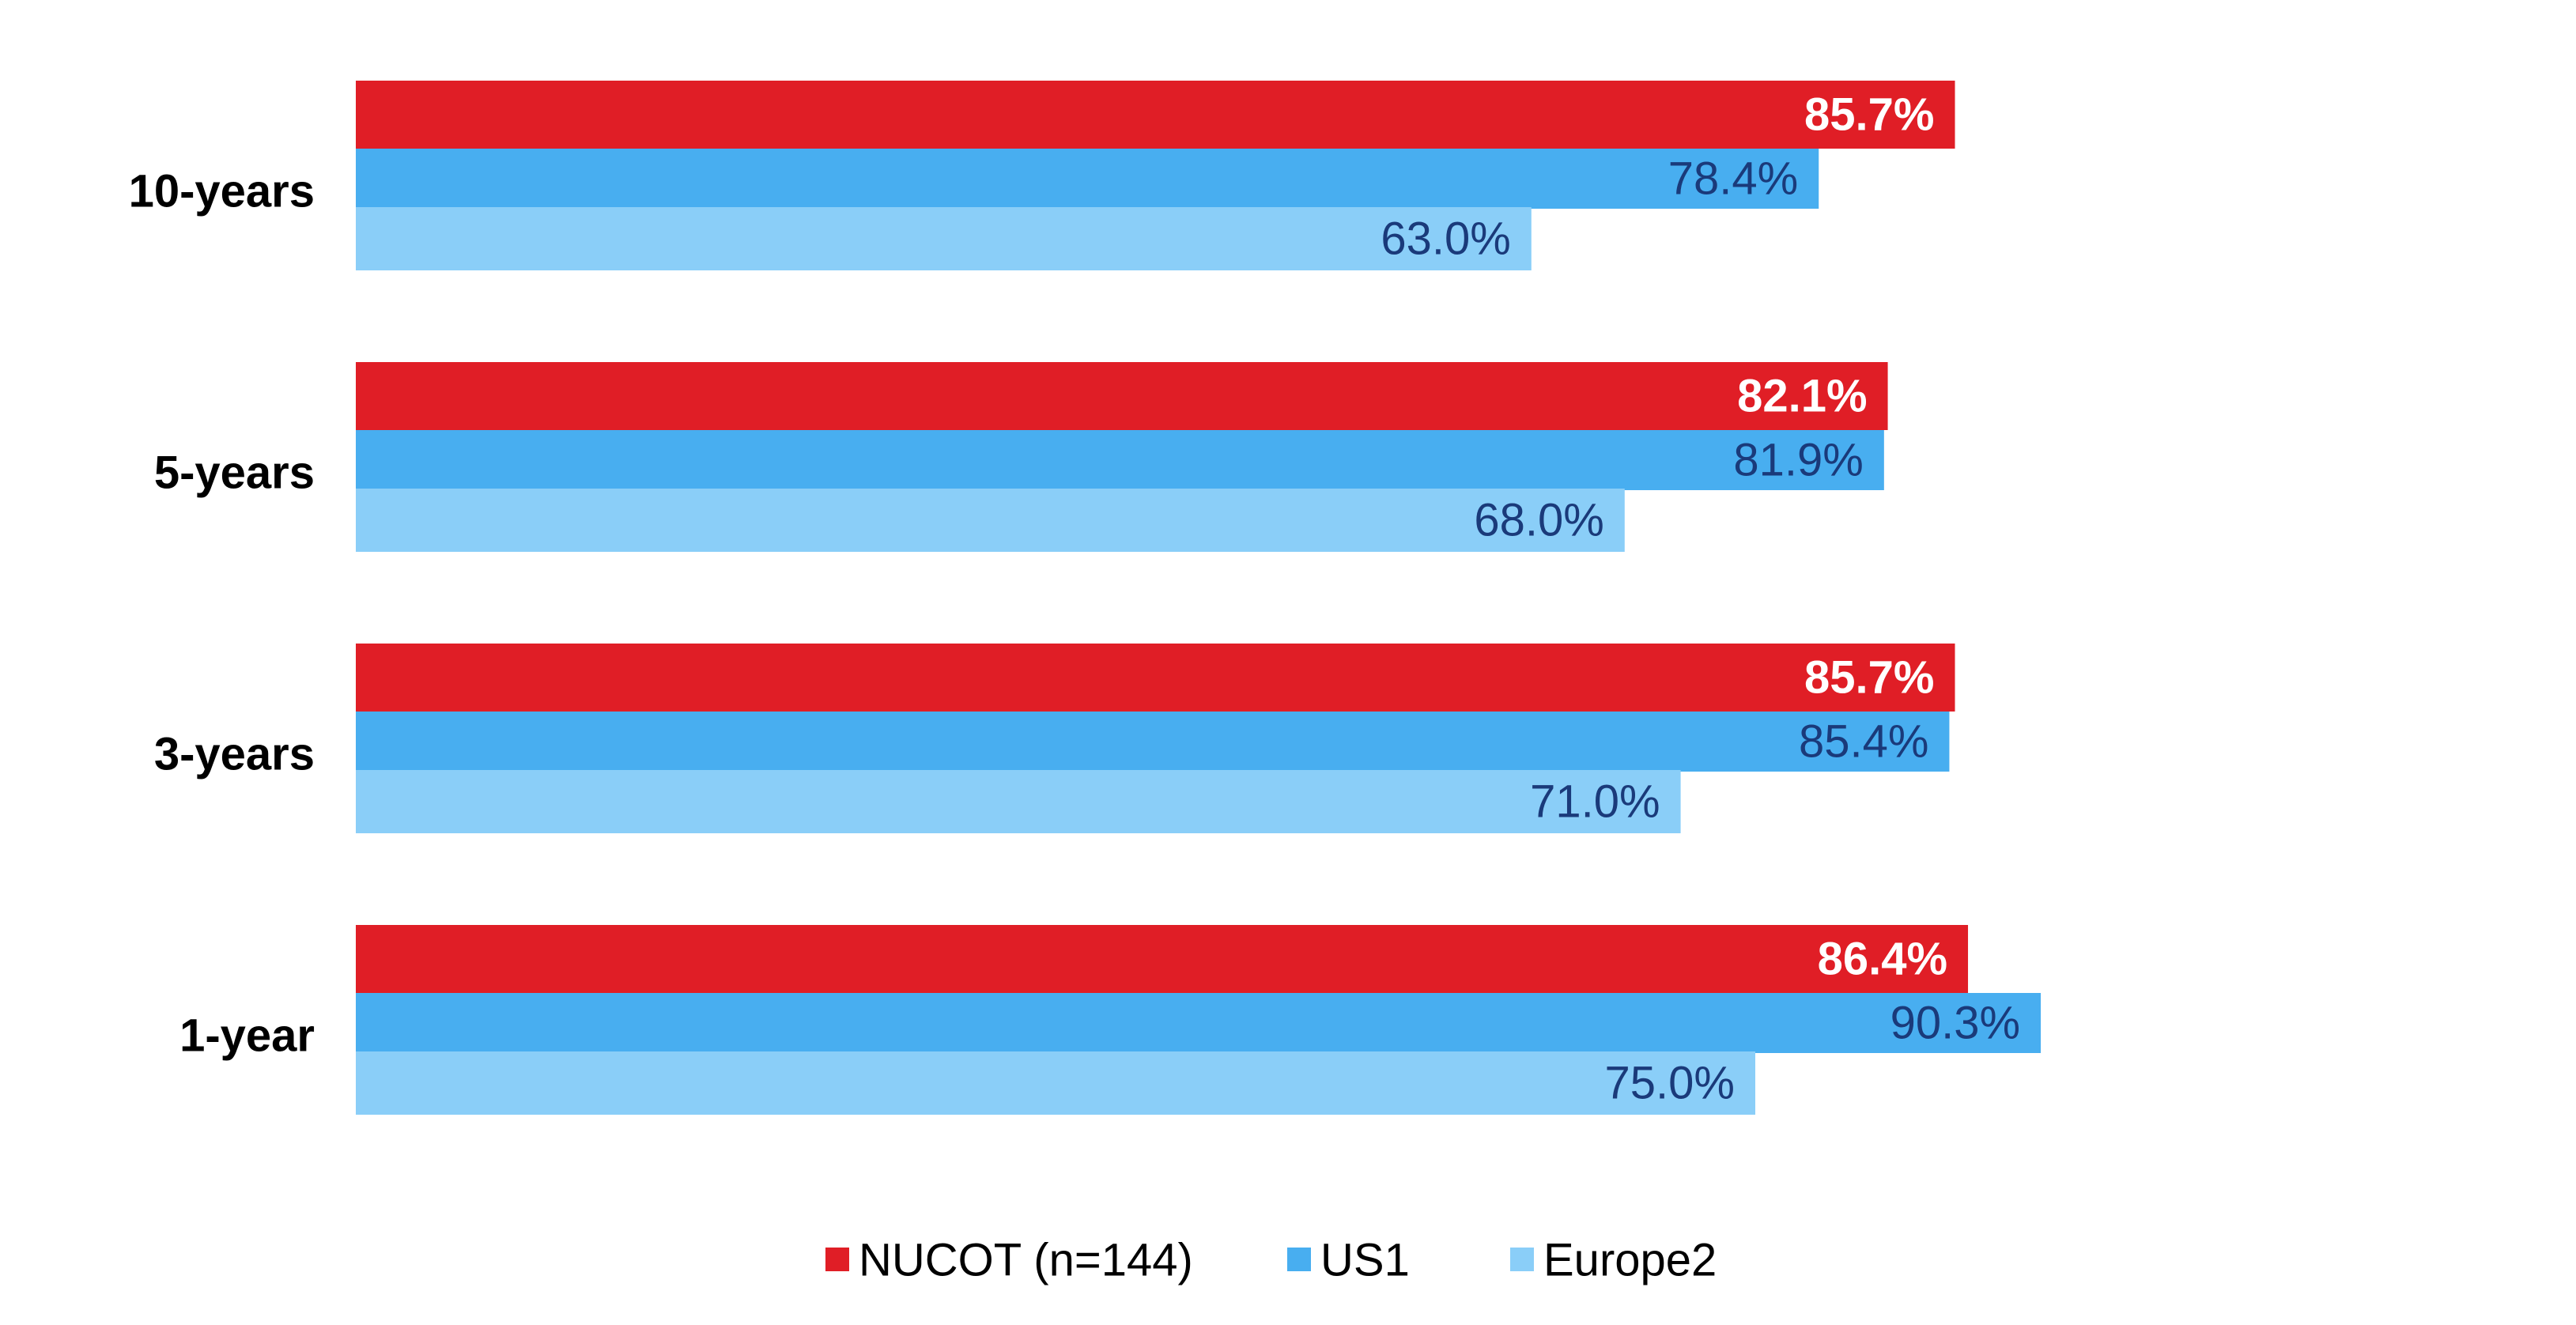 The width and height of the screenshot is (2576, 1325). Describe the element at coordinates (1595, 802) in the screenshot. I see `data-label: 71.0%` at that location.